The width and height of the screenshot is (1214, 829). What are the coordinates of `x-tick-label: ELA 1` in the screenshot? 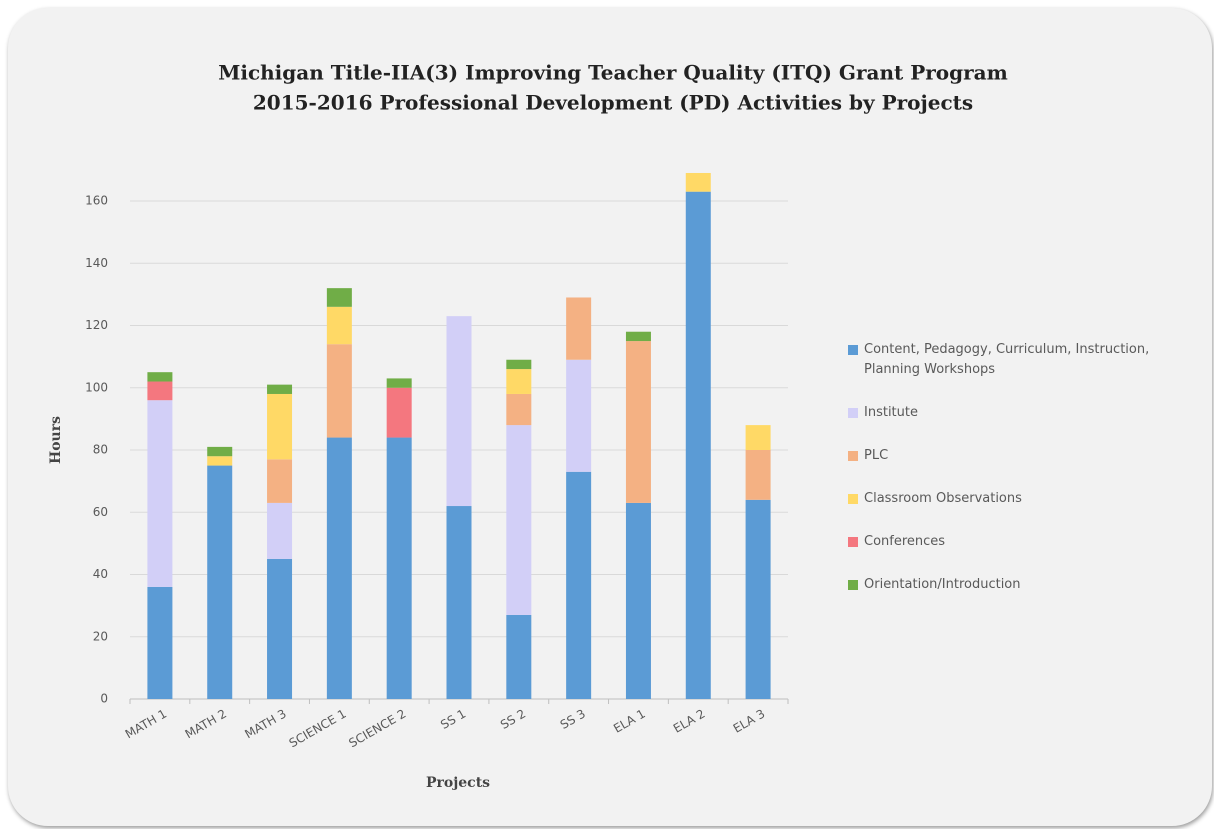 It's located at (629, 721).